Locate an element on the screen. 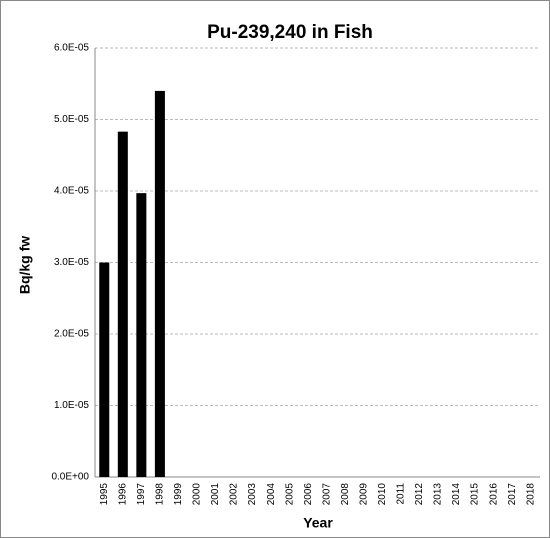 The width and height of the screenshot is (550, 538). x-tick-label: 2003 is located at coordinates (252, 494).